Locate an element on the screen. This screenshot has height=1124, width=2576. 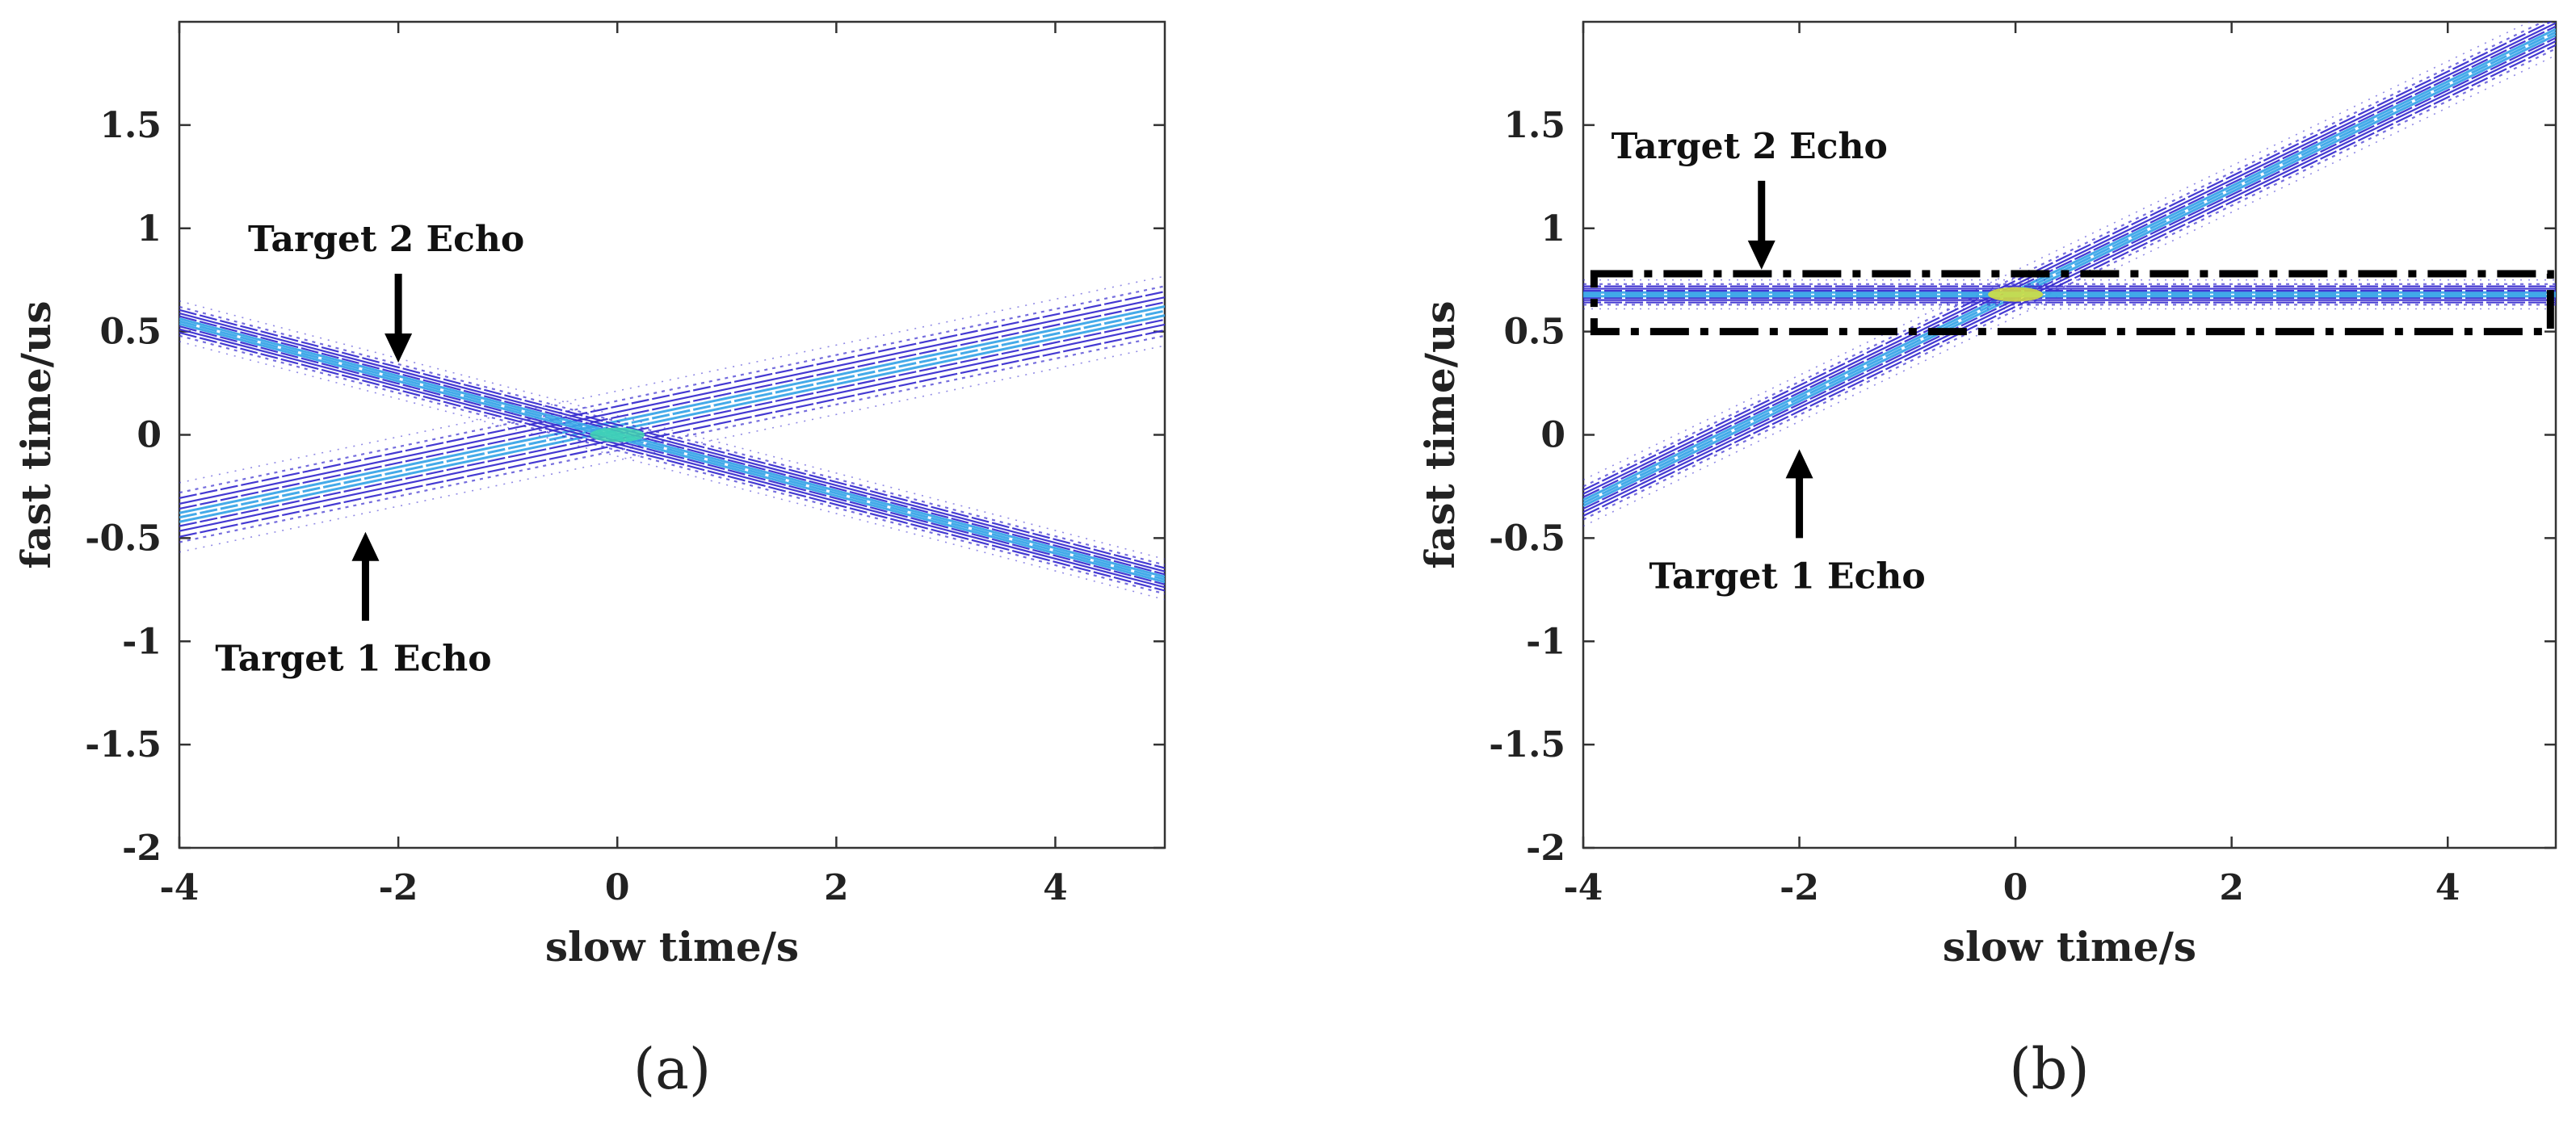
contour-layer is located at coordinates (672, 438).